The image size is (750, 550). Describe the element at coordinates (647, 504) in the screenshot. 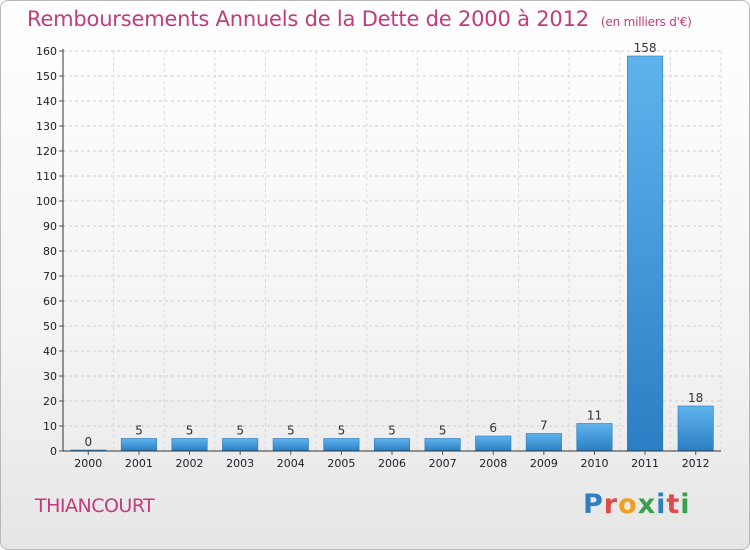

I see `logo-letter: x` at that location.